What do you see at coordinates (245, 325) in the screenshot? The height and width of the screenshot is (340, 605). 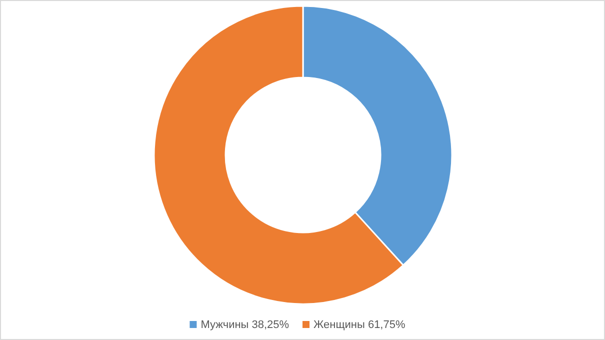 I see `legend-label: Мужчины 38,25%` at bounding box center [245, 325].